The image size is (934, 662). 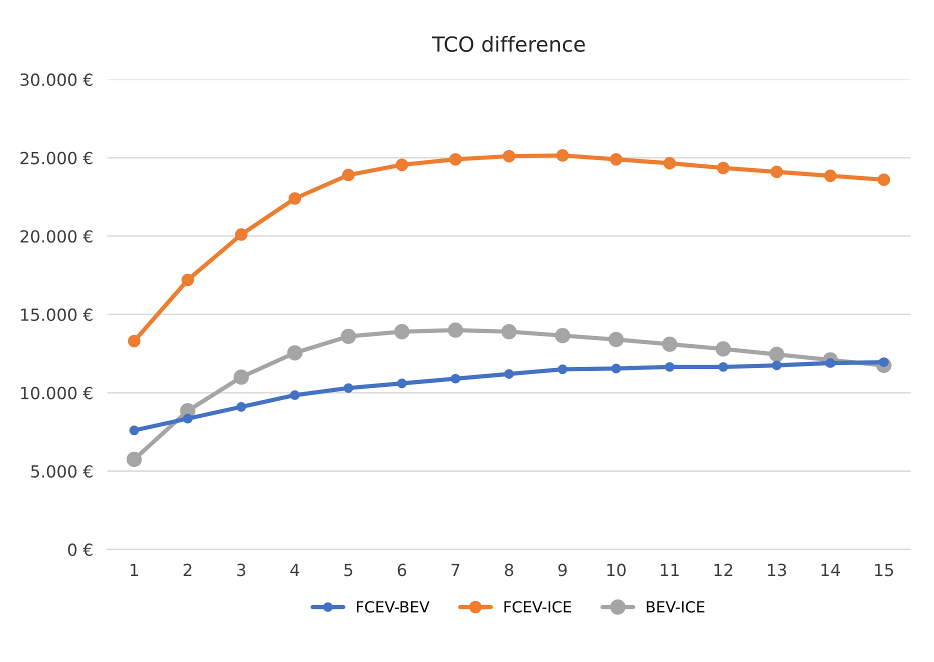 I want to click on y-tick-label: 10.000 €, so click(x=56, y=393).